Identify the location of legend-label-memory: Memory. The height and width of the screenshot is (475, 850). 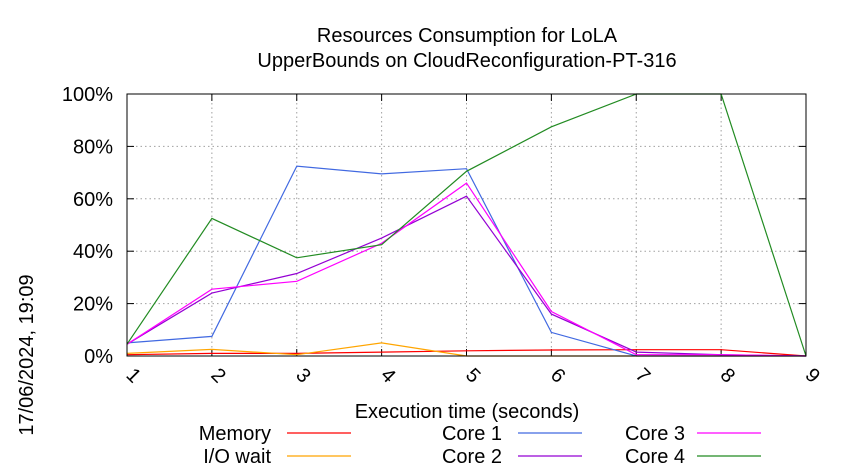
(235, 434).